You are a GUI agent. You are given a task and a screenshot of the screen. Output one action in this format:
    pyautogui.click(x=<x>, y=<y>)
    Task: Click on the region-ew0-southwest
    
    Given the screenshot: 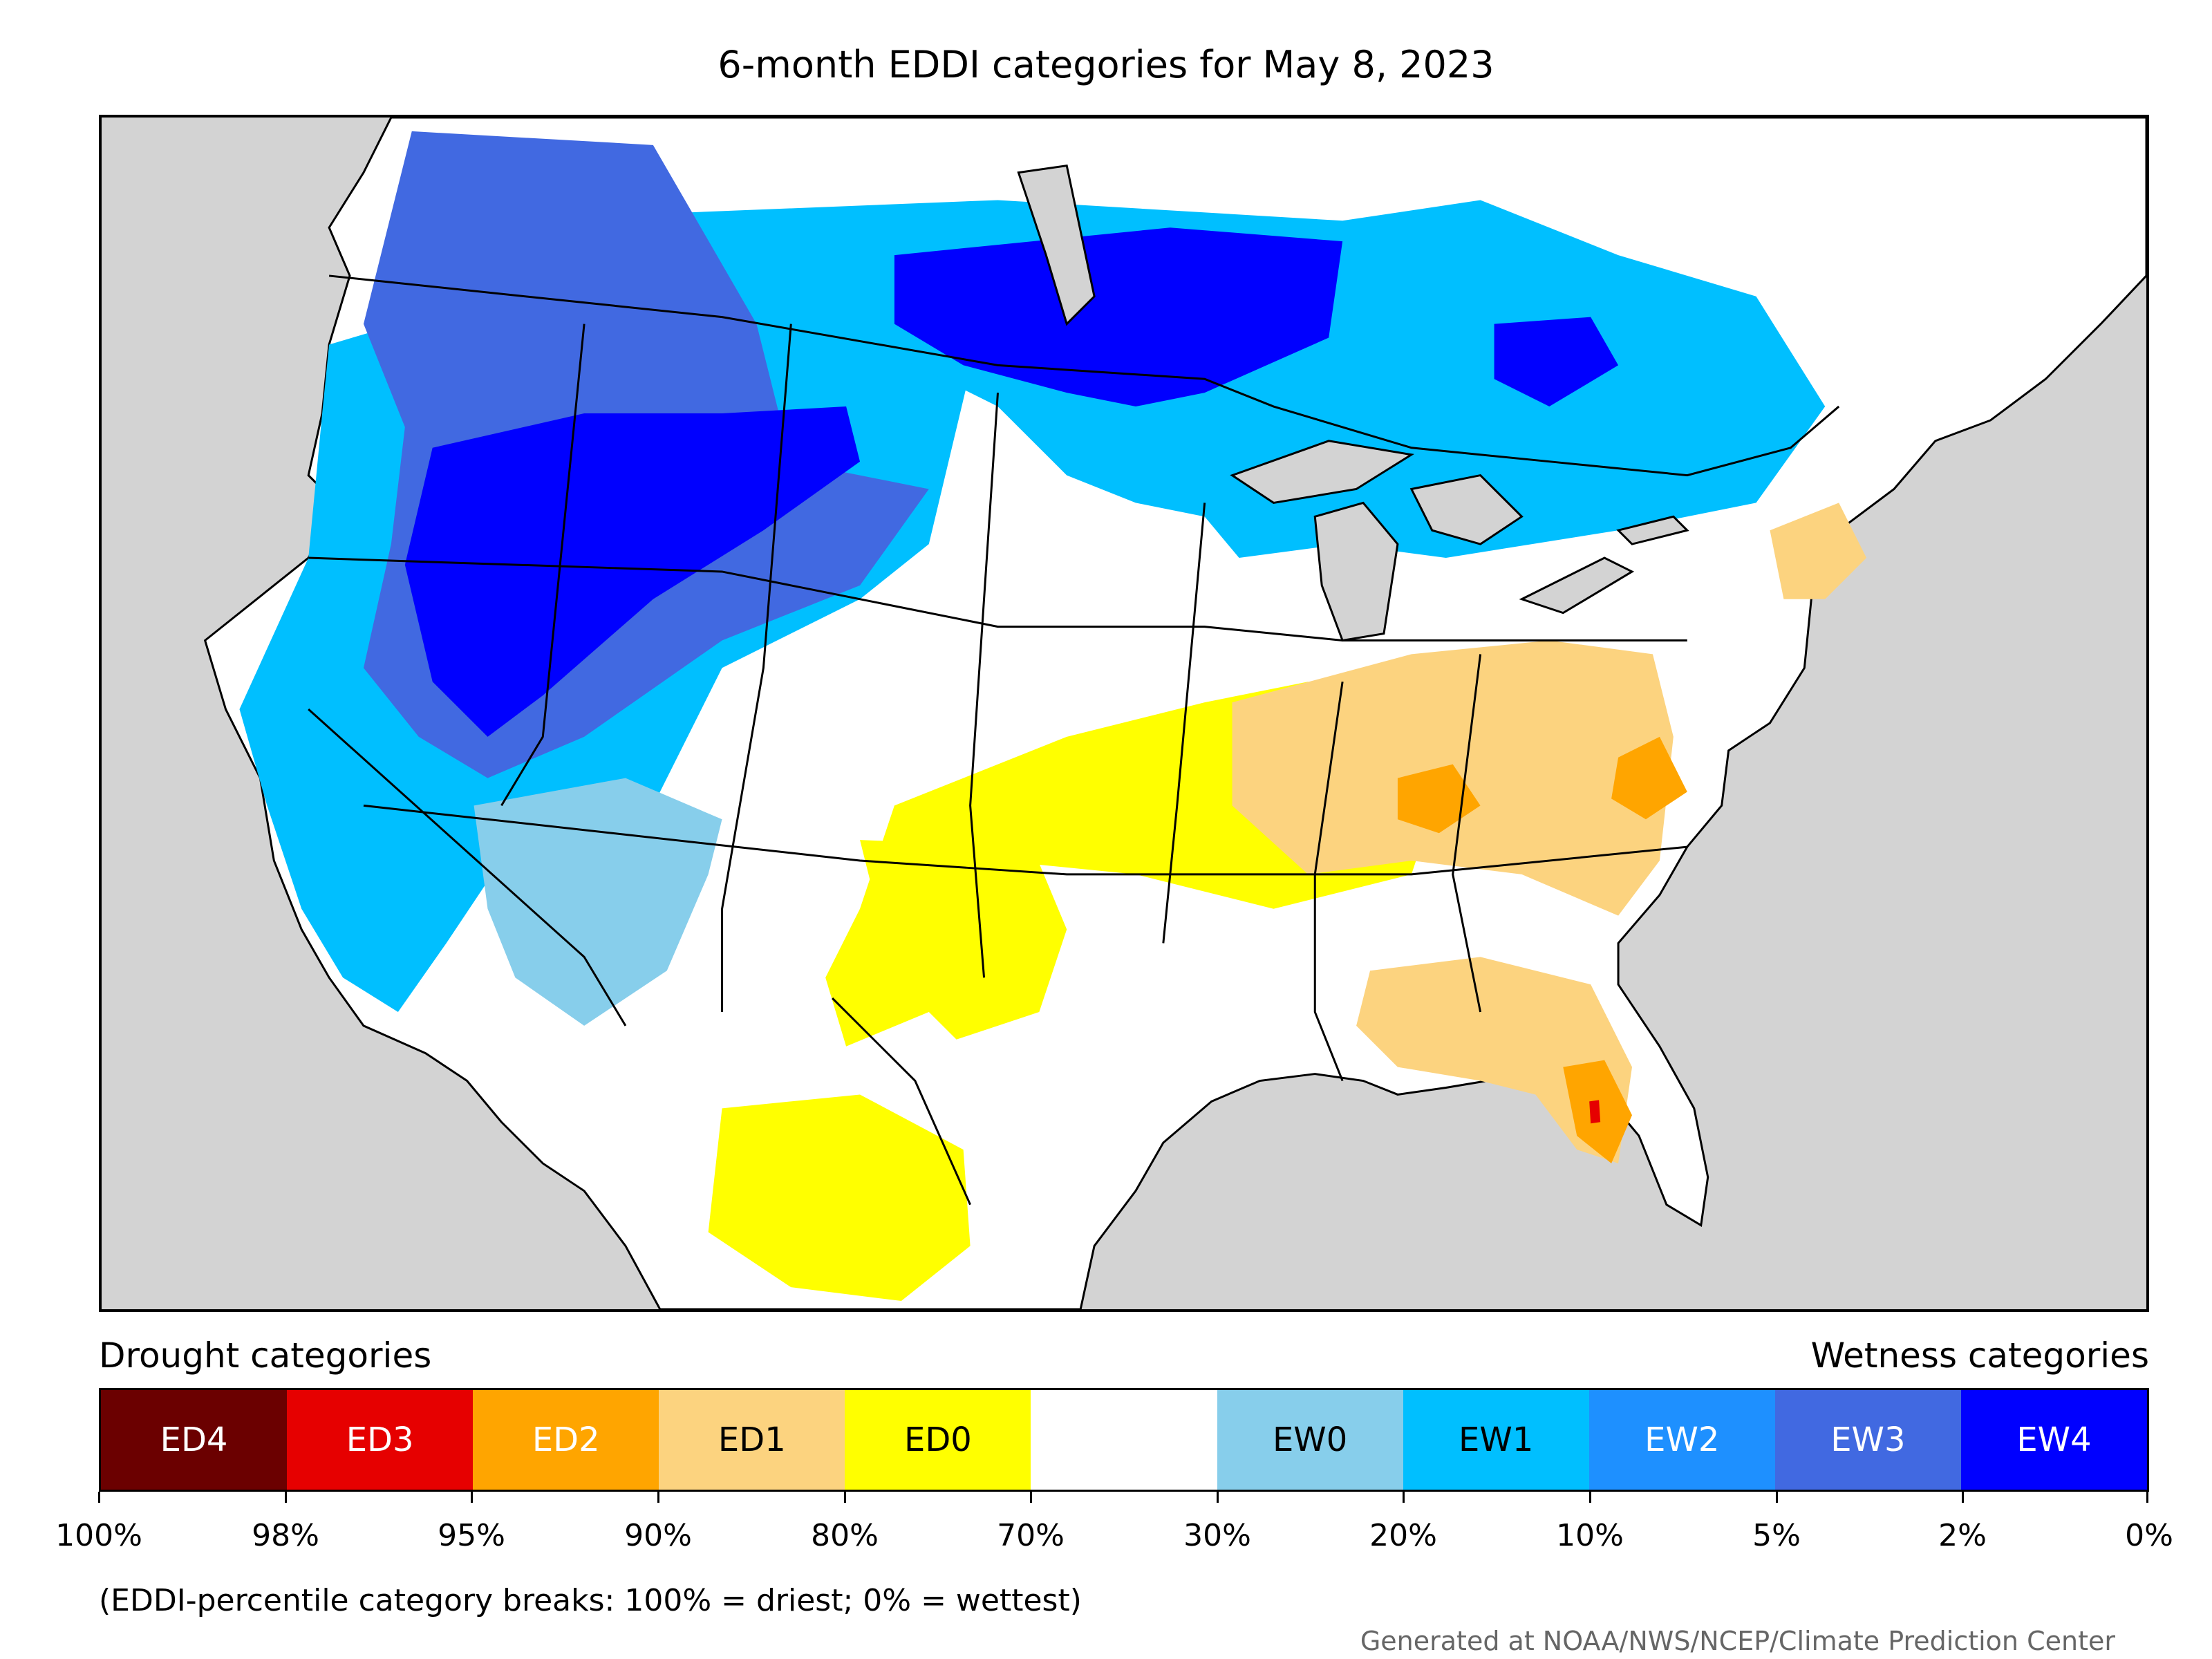 What is the action you would take?
    pyautogui.click(x=598, y=902)
    